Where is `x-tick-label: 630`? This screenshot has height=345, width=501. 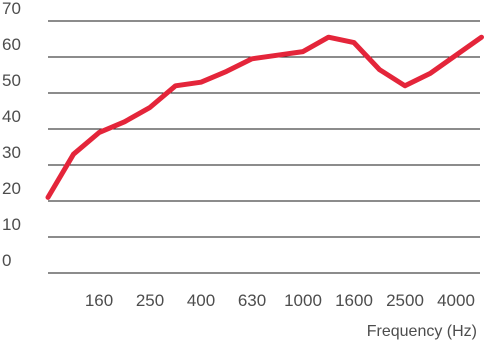 x-tick-label: 630 is located at coordinates (252, 300).